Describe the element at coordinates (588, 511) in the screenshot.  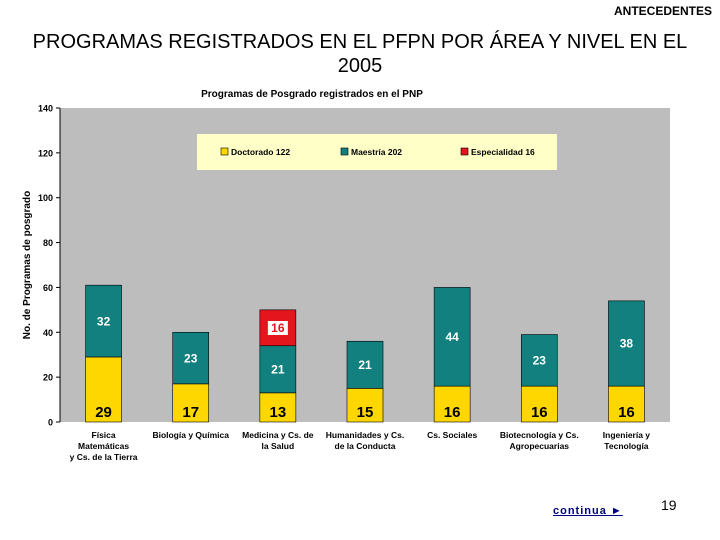
I see `continue-link: continua ►` at that location.